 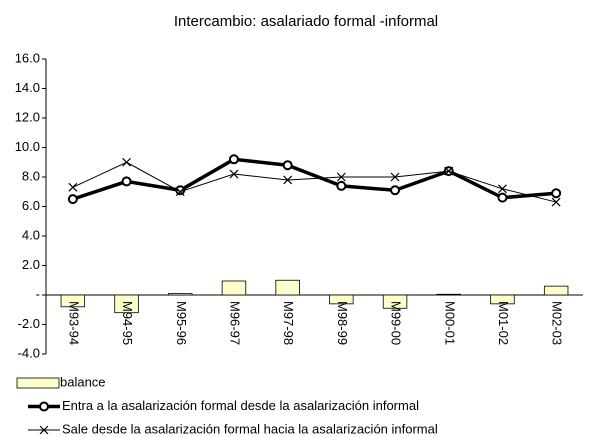 What do you see at coordinates (31, 205) in the screenshot?
I see `y-tick-label: 6.0` at bounding box center [31, 205].